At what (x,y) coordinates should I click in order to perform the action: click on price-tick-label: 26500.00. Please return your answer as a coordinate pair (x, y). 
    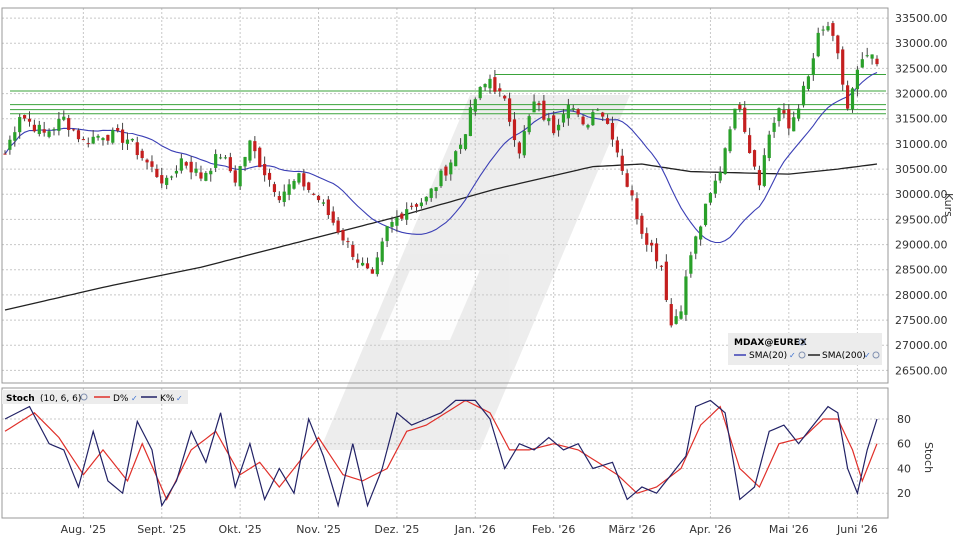
    Looking at the image, I should click on (921, 370).